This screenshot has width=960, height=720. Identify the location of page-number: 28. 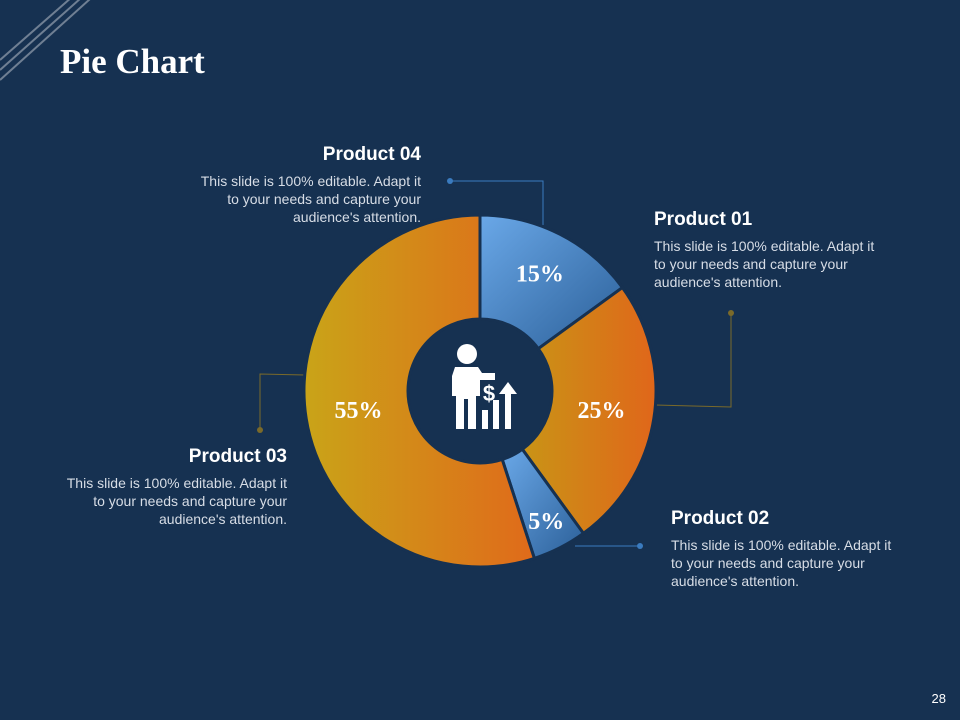
(938, 698).